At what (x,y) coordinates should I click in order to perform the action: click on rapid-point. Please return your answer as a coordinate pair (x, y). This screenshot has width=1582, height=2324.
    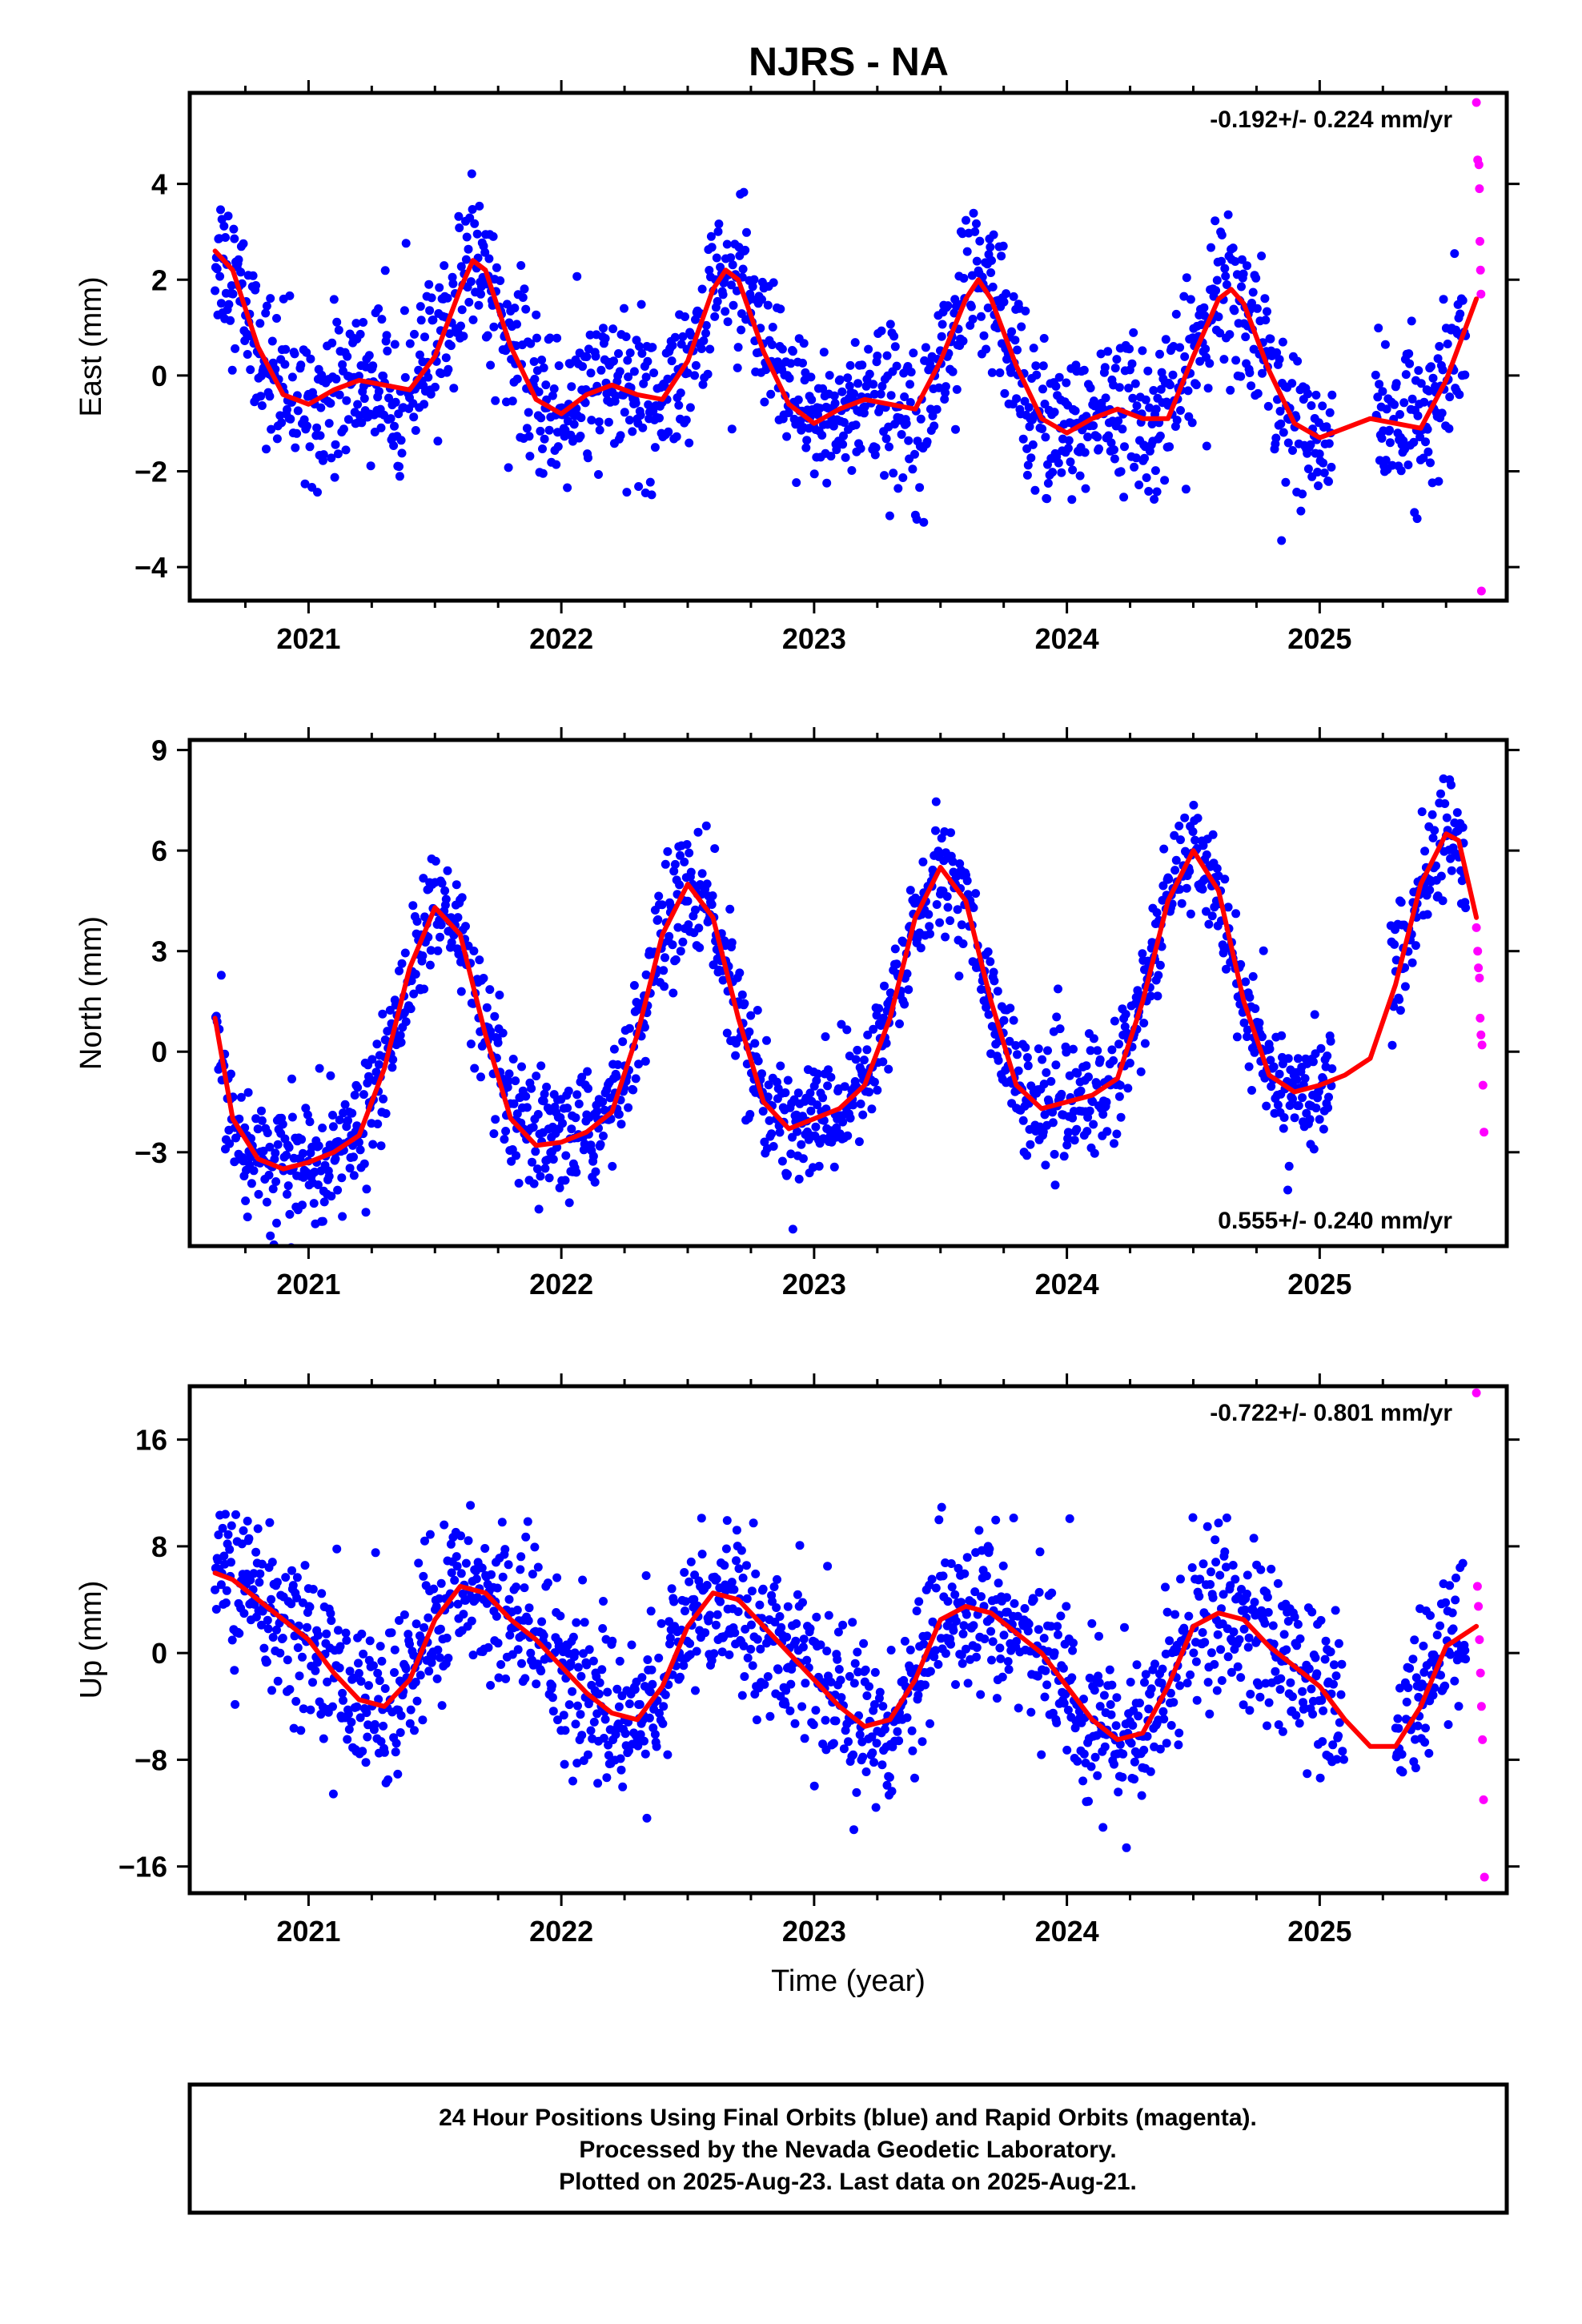
    Looking at the image, I should click on (1485, 1877).